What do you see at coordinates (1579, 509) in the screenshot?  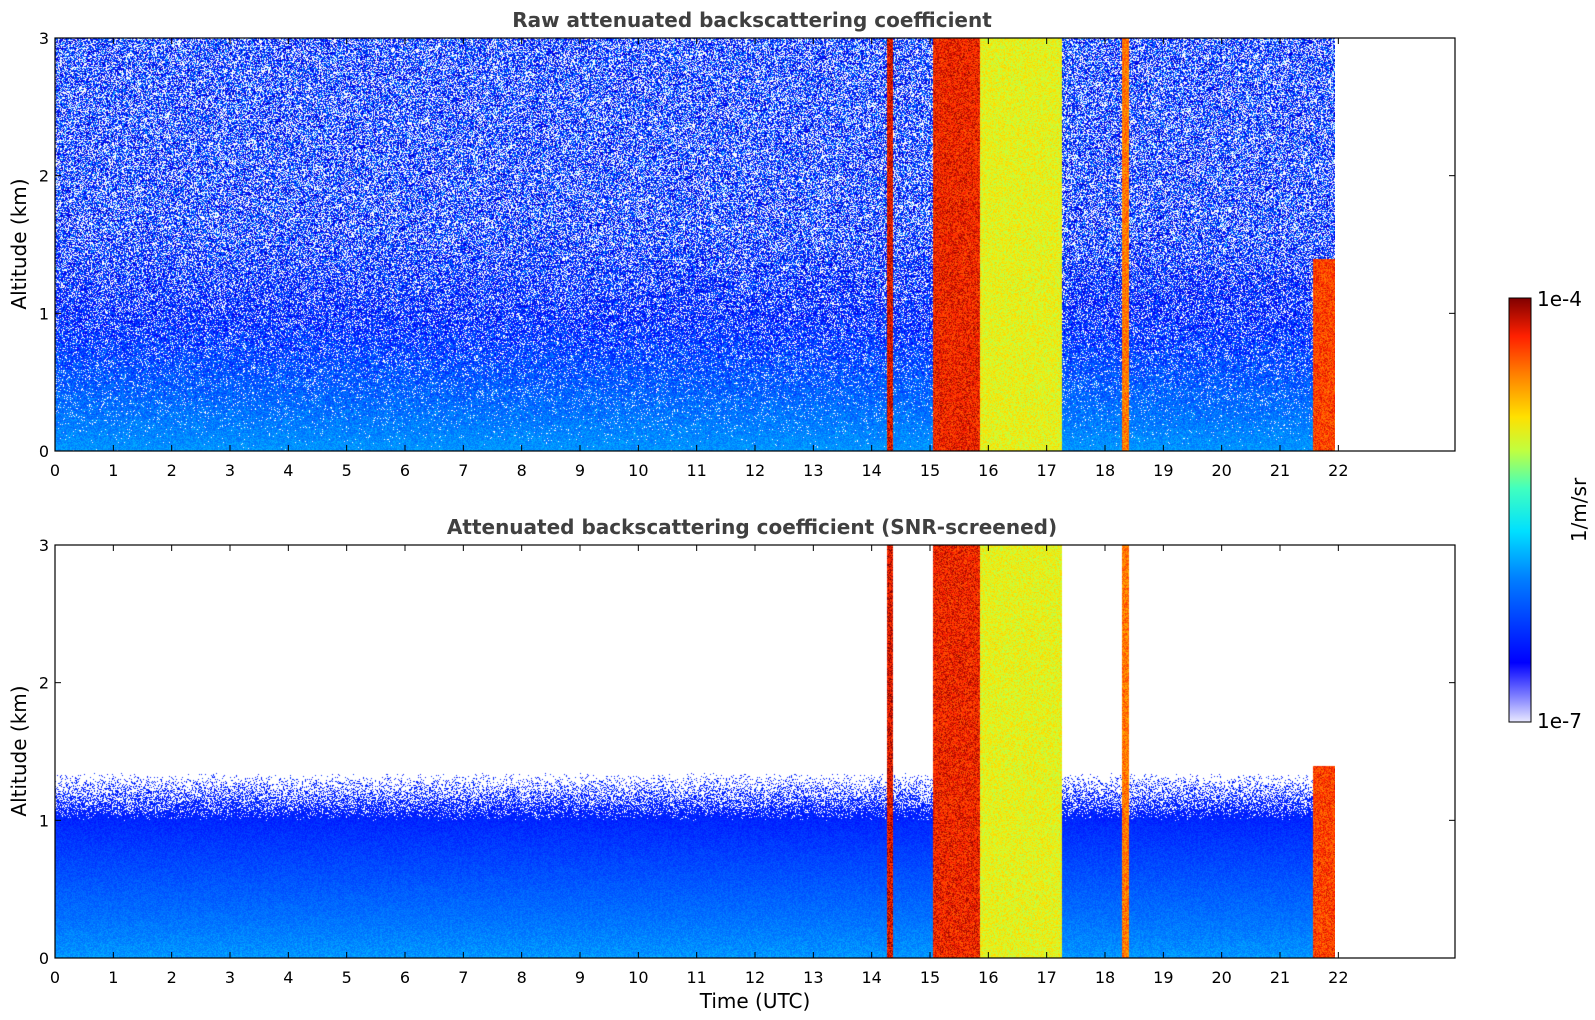 I see `colorbar-unit-label: 1/m/sr` at bounding box center [1579, 509].